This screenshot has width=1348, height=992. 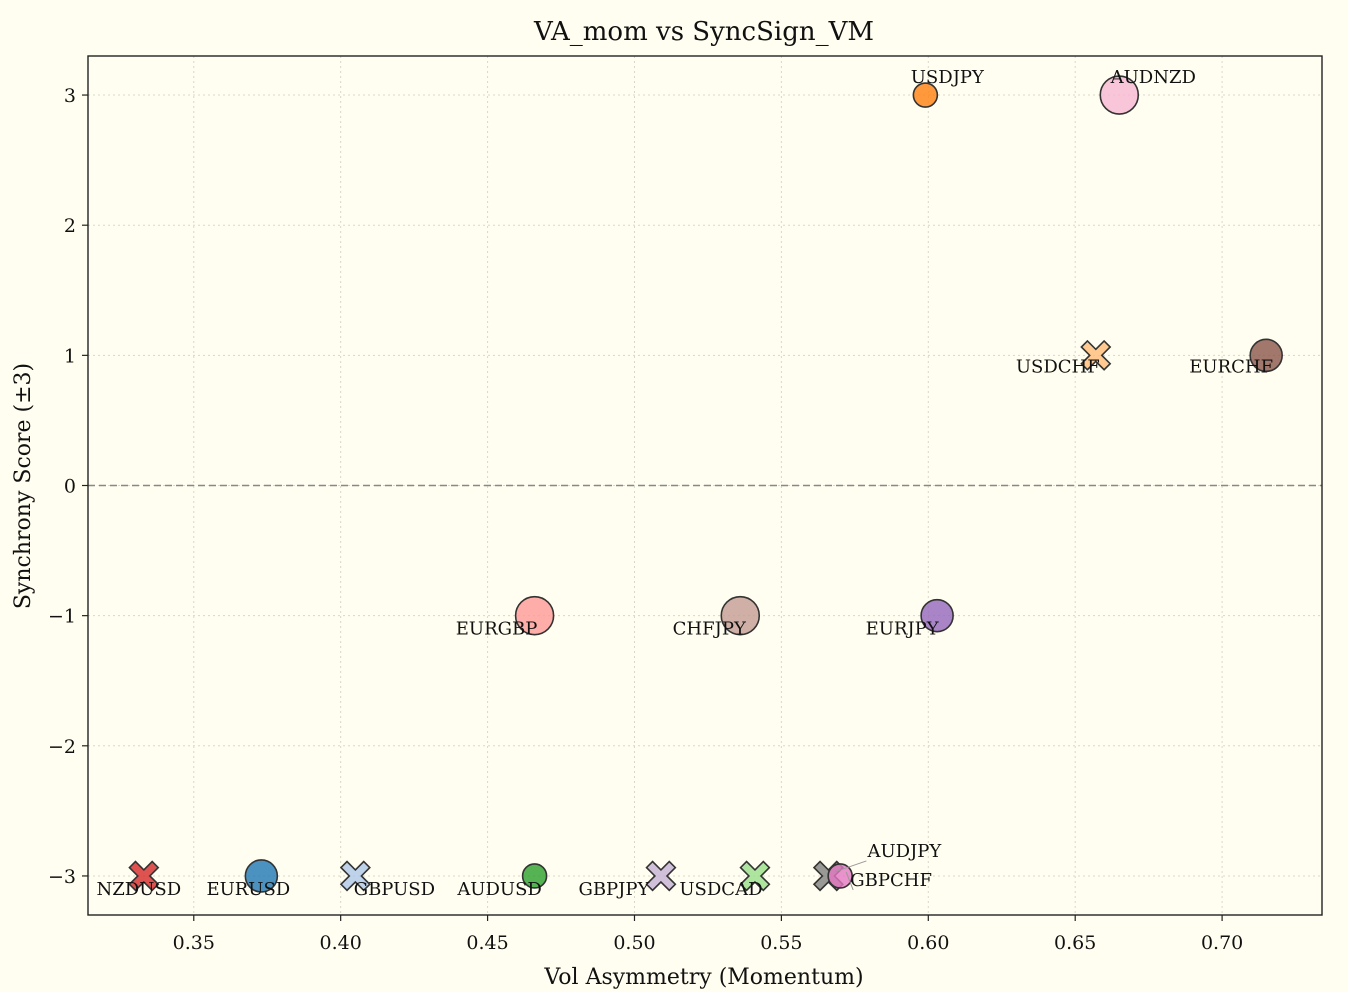 I want to click on point-marker-gbpusd, so click(x=355, y=876).